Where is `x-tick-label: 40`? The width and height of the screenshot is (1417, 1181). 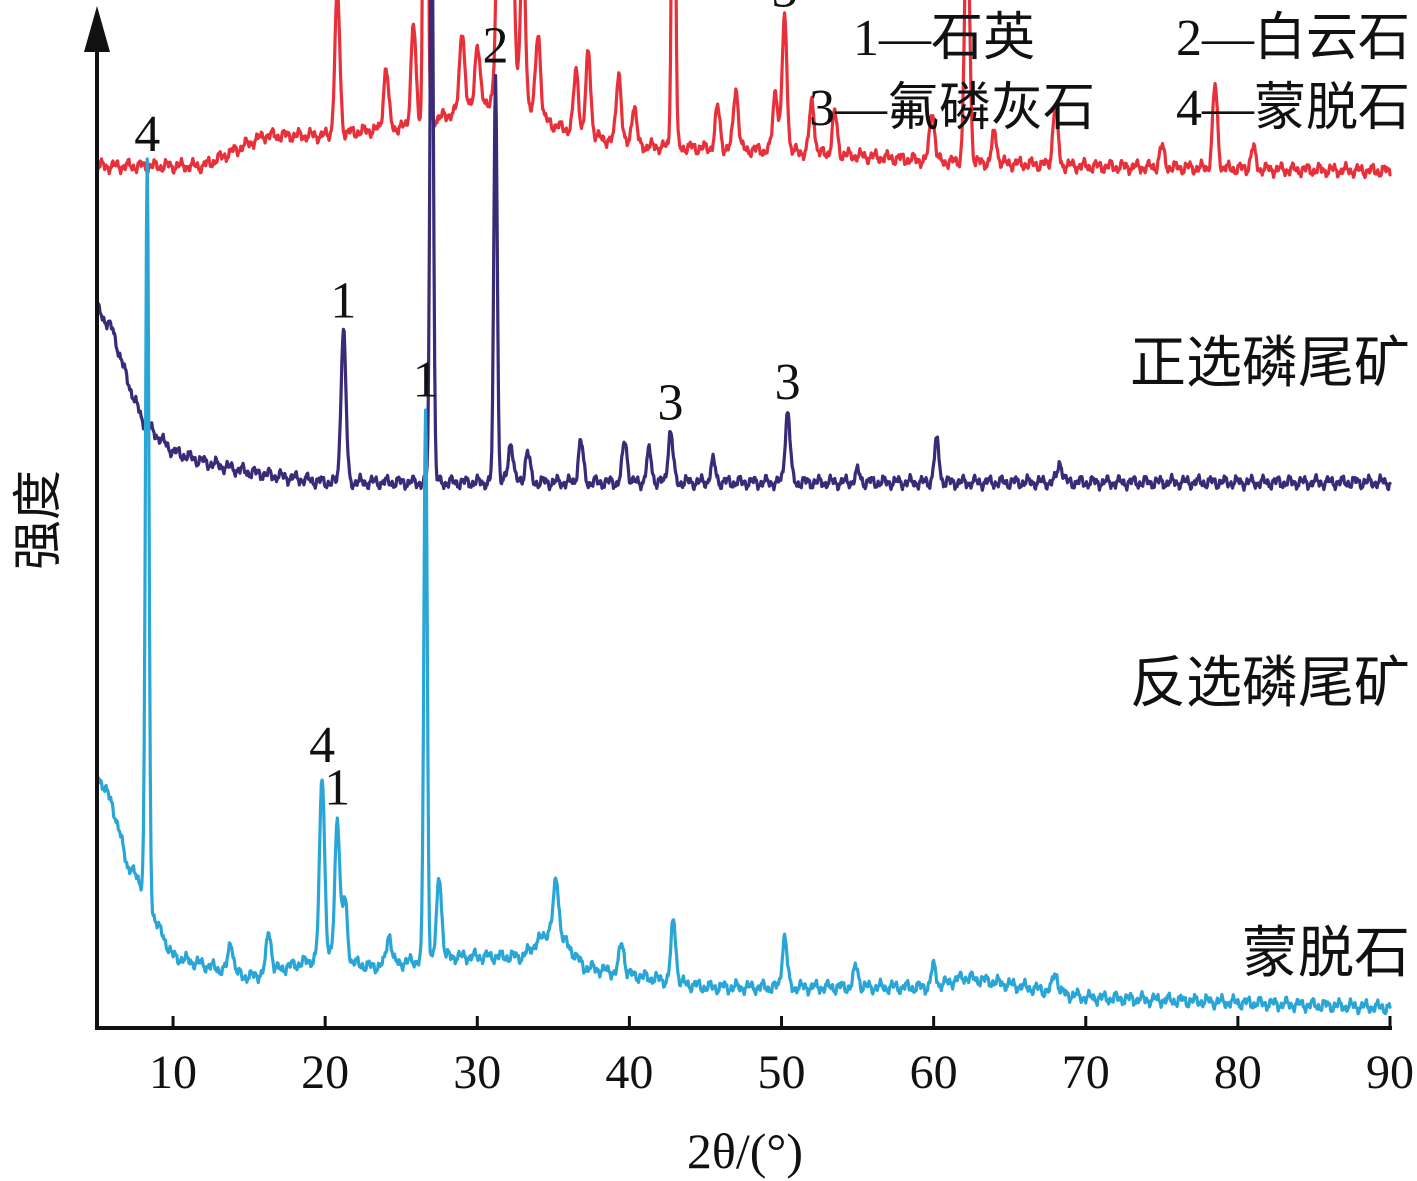 x-tick-label: 40 is located at coordinates (629, 1072).